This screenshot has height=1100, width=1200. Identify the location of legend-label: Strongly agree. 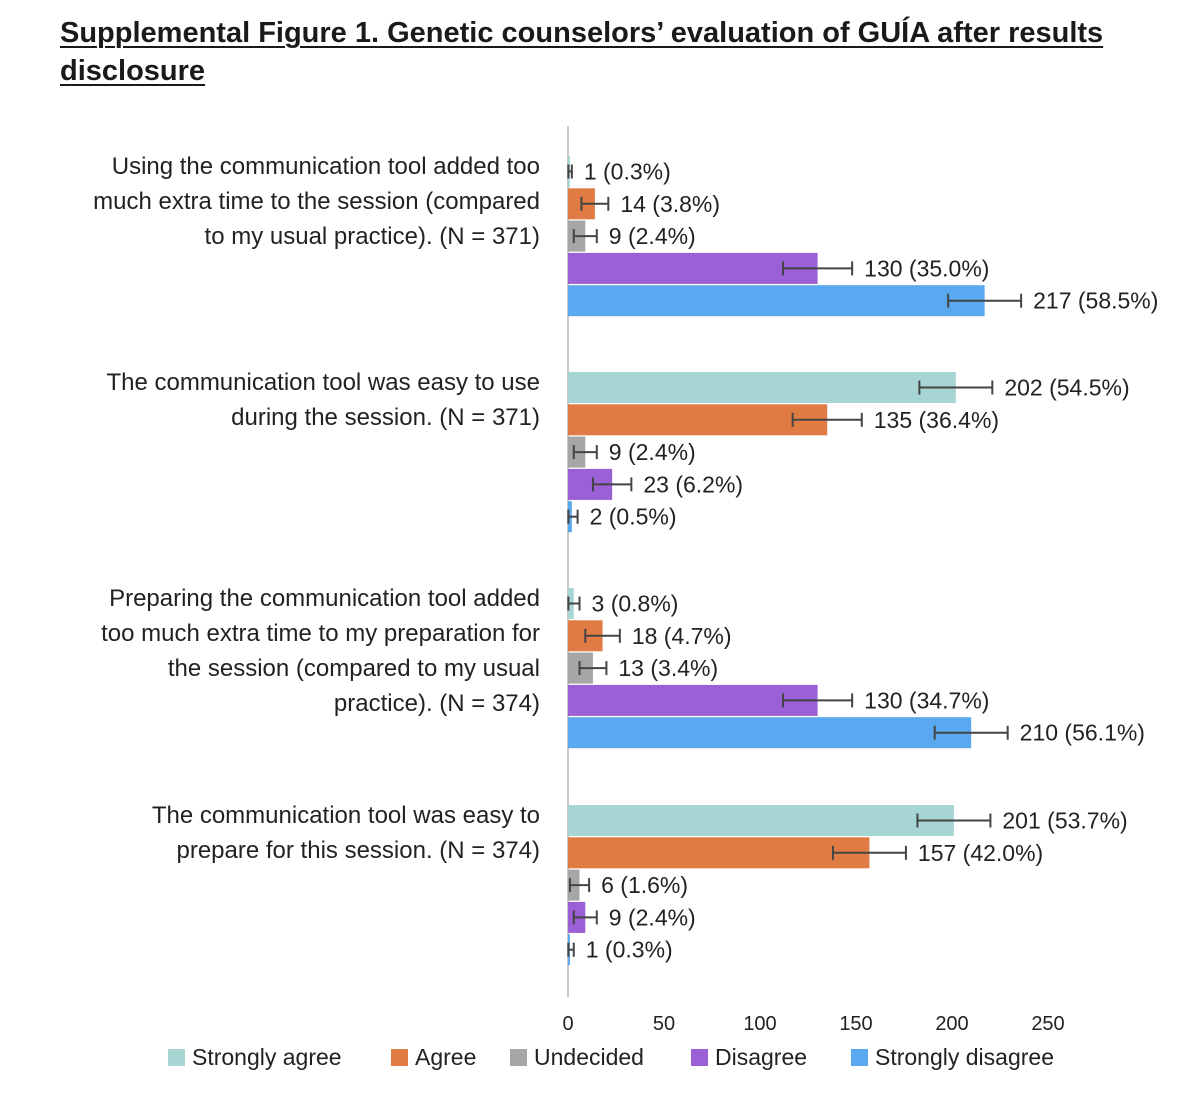
(267, 1057).